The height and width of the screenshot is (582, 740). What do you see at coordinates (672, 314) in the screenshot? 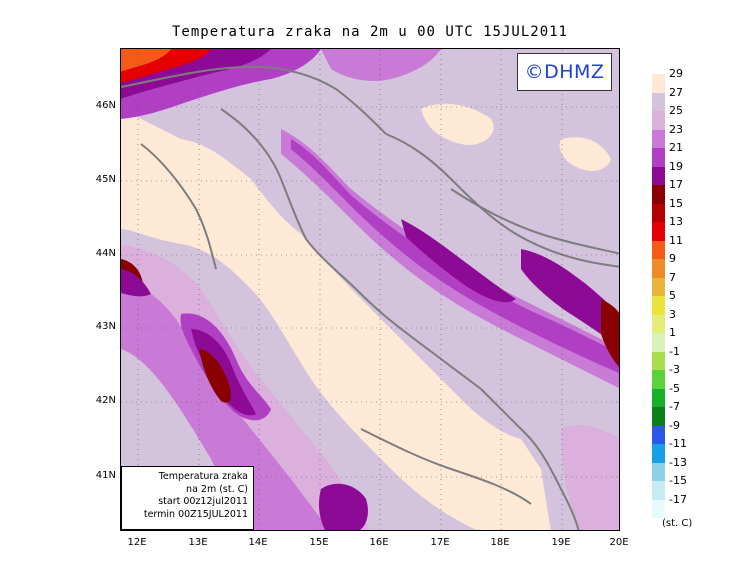
I see `legend-label: 3` at bounding box center [672, 314].